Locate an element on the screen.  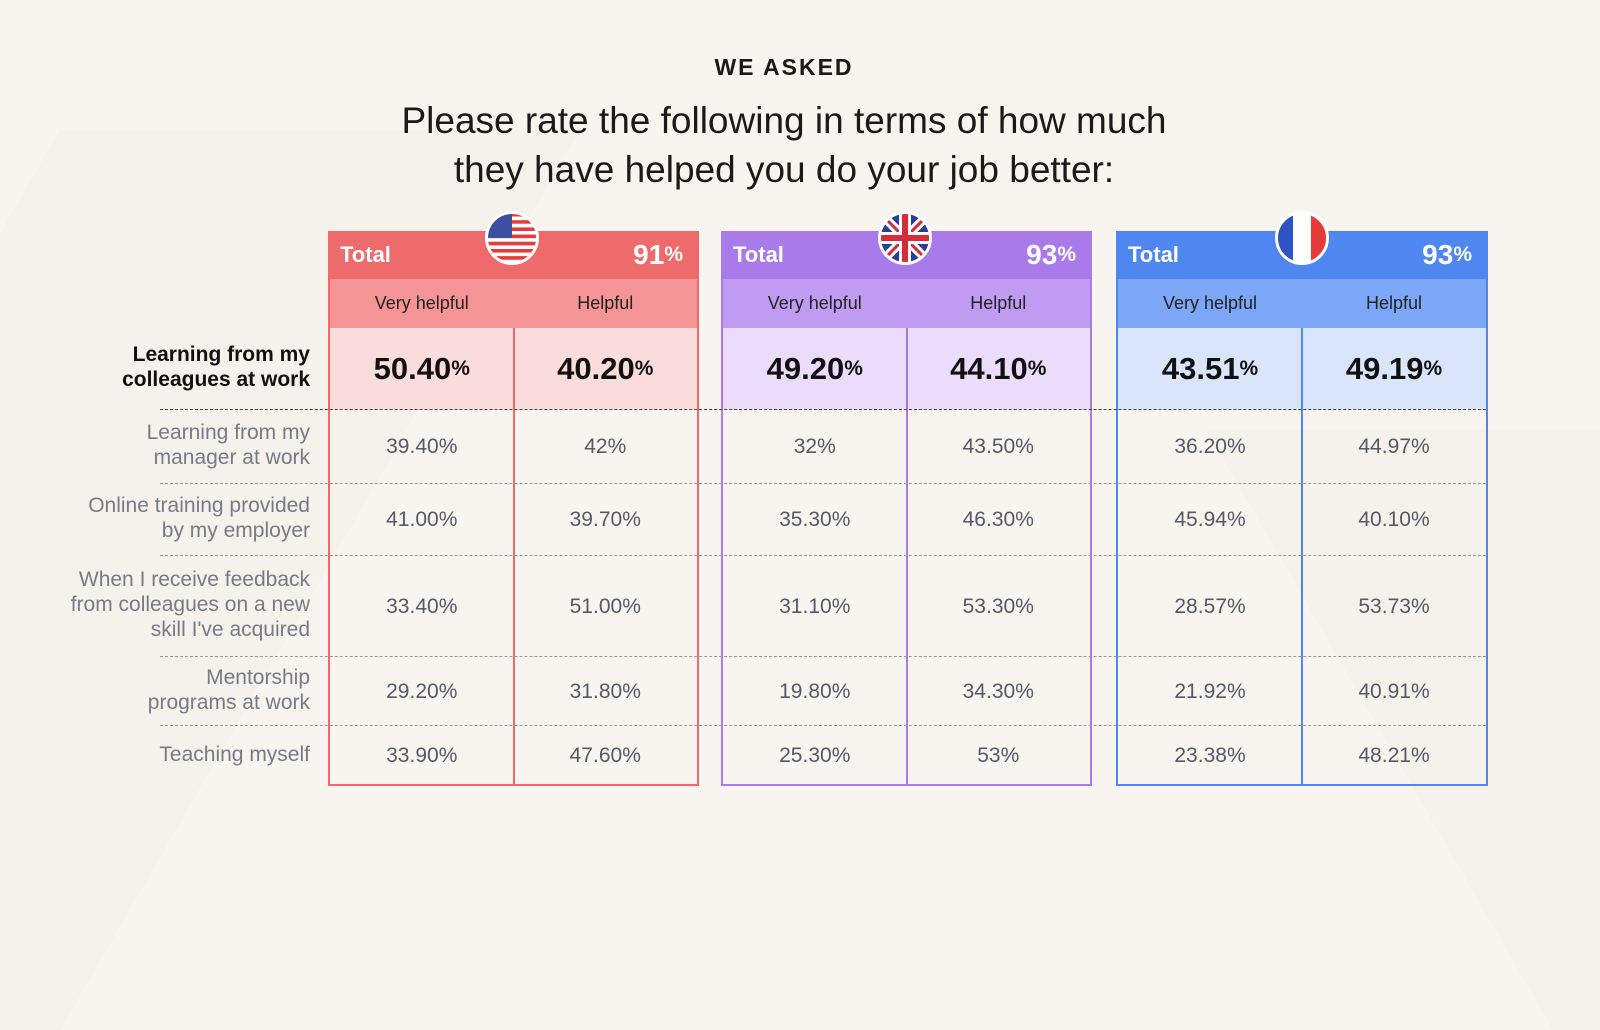
row-label-line: Online training provided is located at coordinates (199, 505).